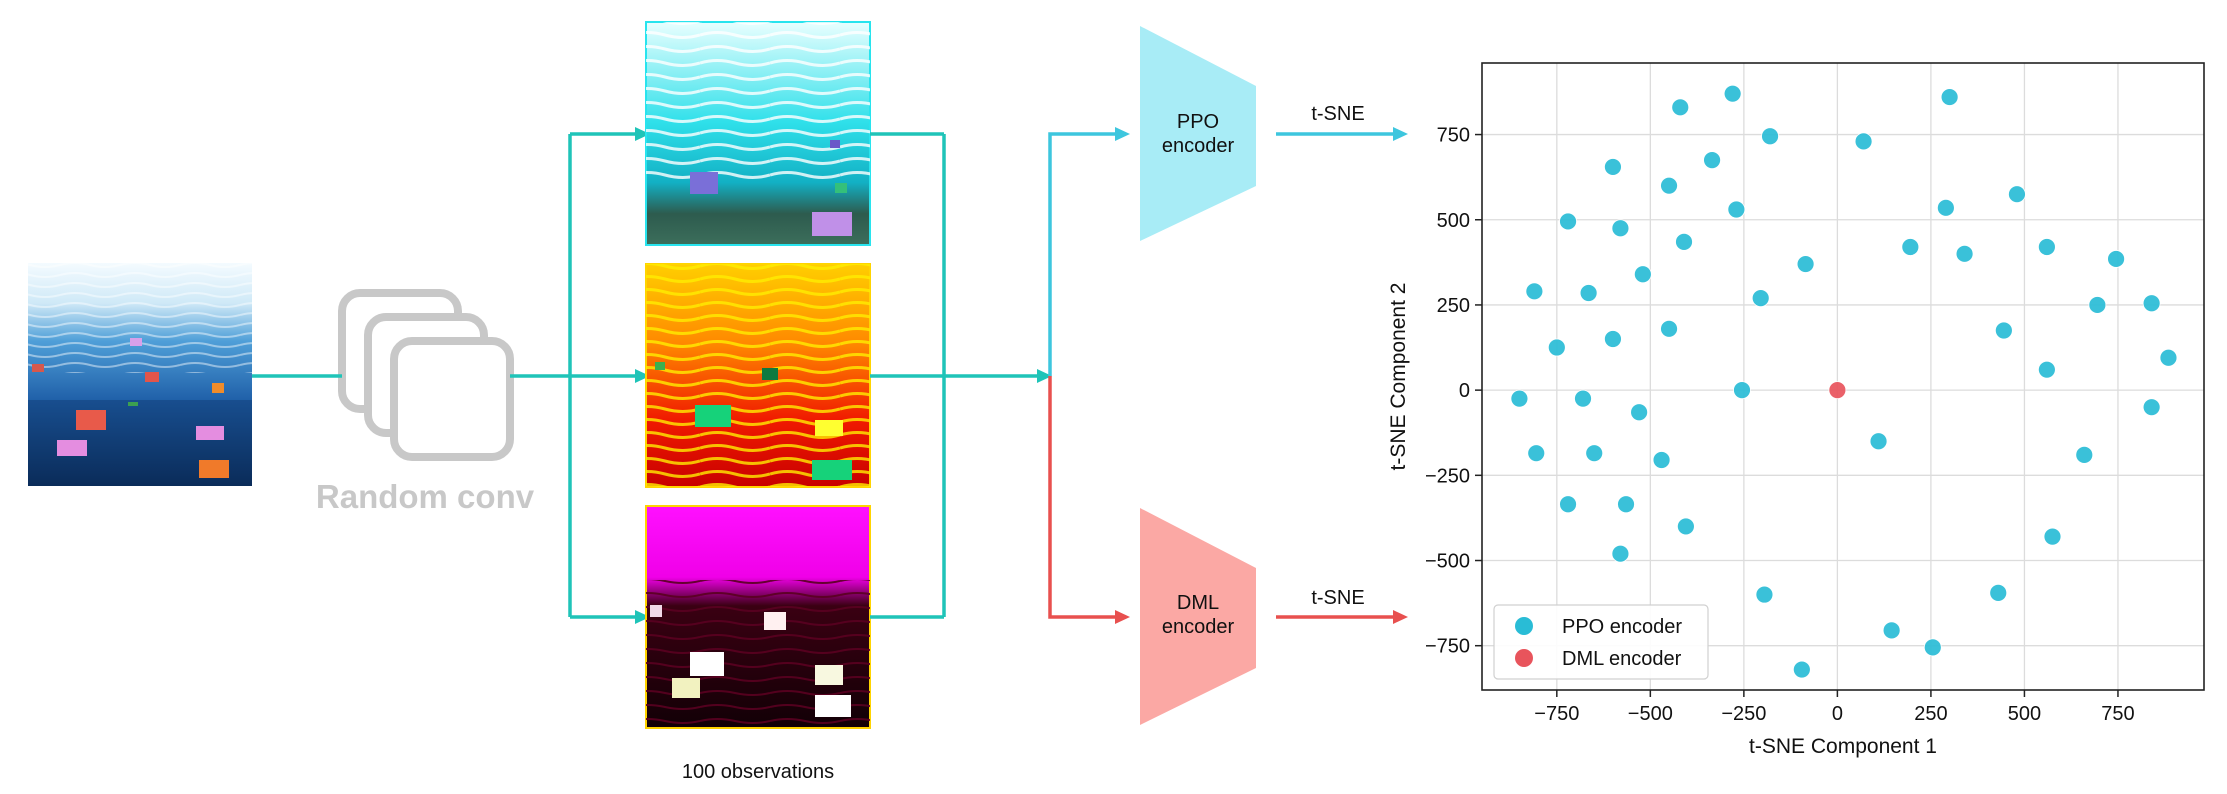 The height and width of the screenshot is (794, 2227). What do you see at coordinates (1337, 114) in the screenshot?
I see `tsne-top-label: t-SNE` at bounding box center [1337, 114].